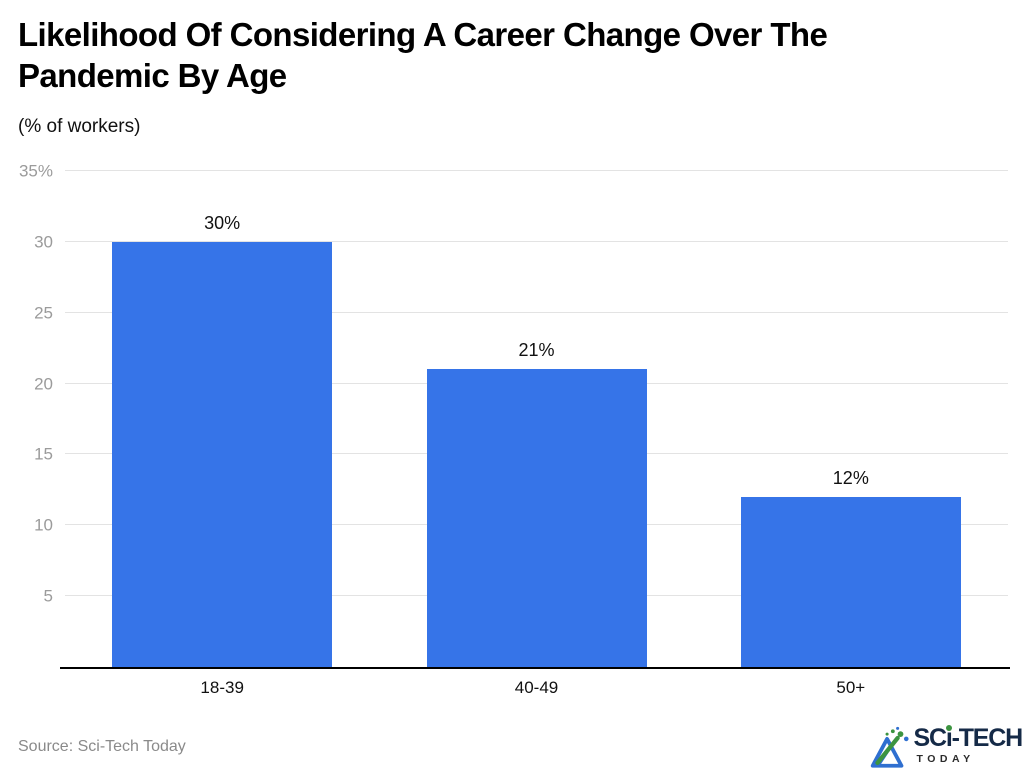  Describe the element at coordinates (222, 687) in the screenshot. I see `x-tick-label-18-39: 18-39` at that location.